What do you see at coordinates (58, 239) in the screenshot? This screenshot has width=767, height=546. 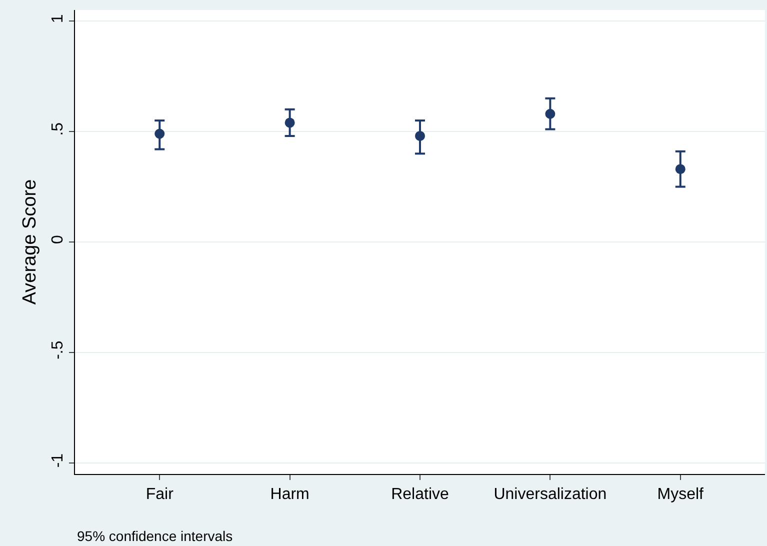 I see `y-tick-label: 0` at bounding box center [58, 239].